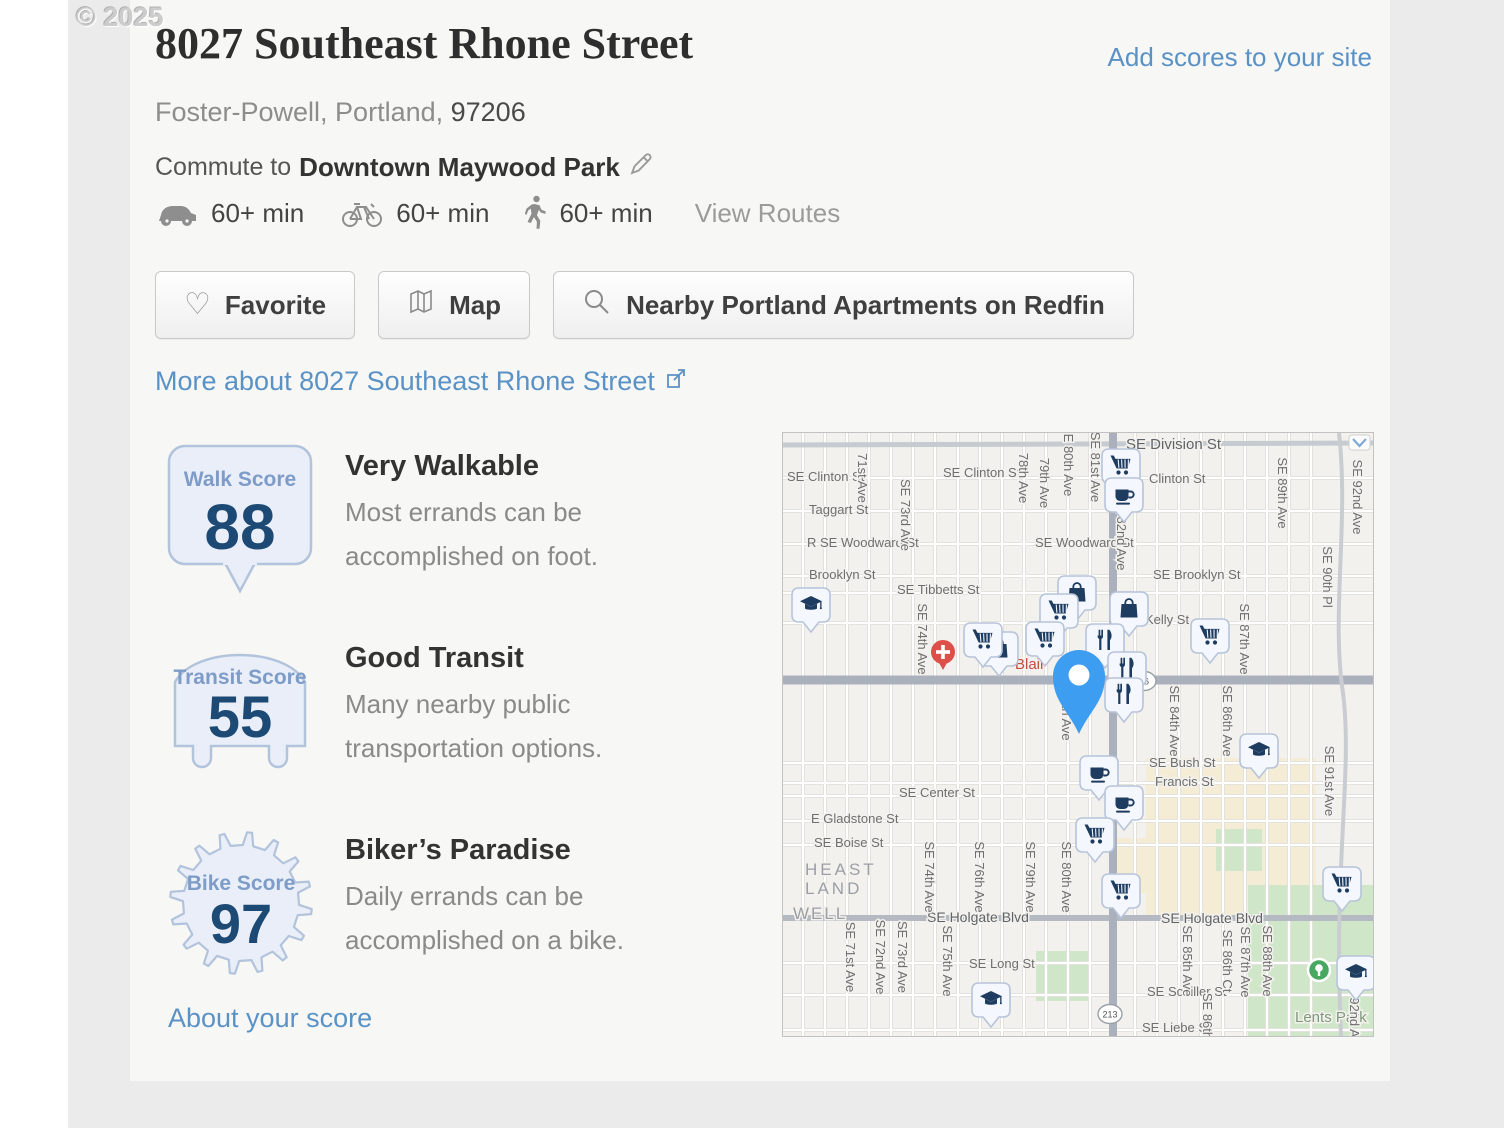 This screenshot has height=1128, width=1504. I want to click on map-marker-parkdot, so click(1319, 970).